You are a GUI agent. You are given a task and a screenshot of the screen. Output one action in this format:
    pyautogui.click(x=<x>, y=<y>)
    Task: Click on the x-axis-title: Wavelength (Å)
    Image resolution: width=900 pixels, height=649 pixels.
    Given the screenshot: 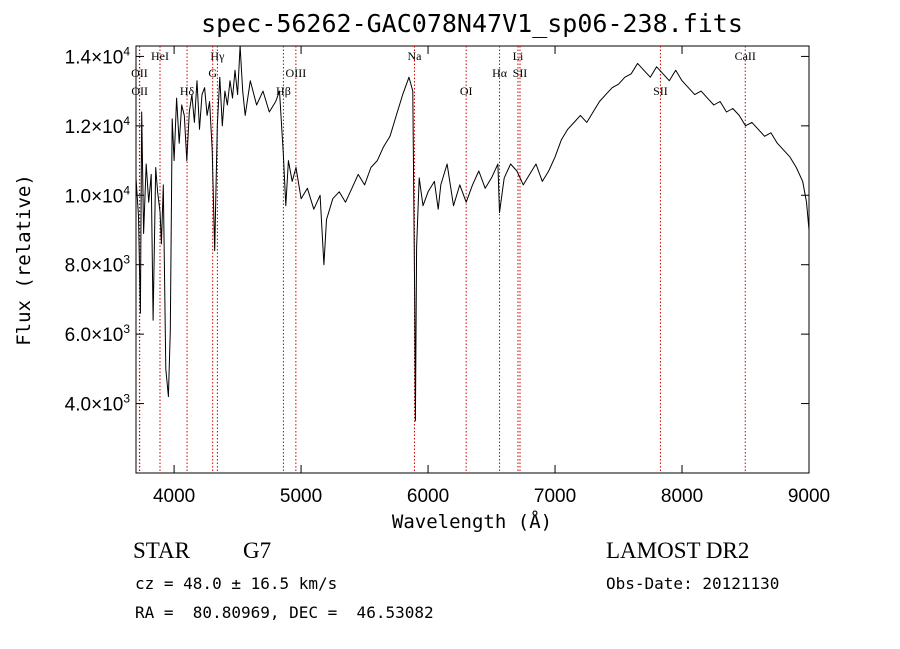 What is the action you would take?
    pyautogui.click(x=472, y=521)
    